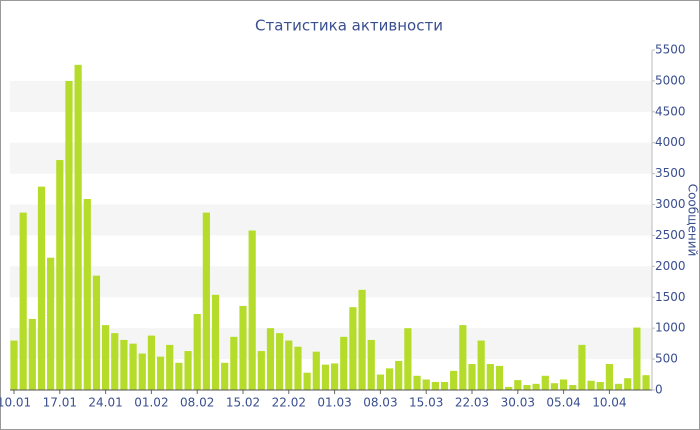 The width and height of the screenshot is (700, 430). What do you see at coordinates (105, 403) in the screenshot?
I see `x-tick-label: 24.01` at bounding box center [105, 403].